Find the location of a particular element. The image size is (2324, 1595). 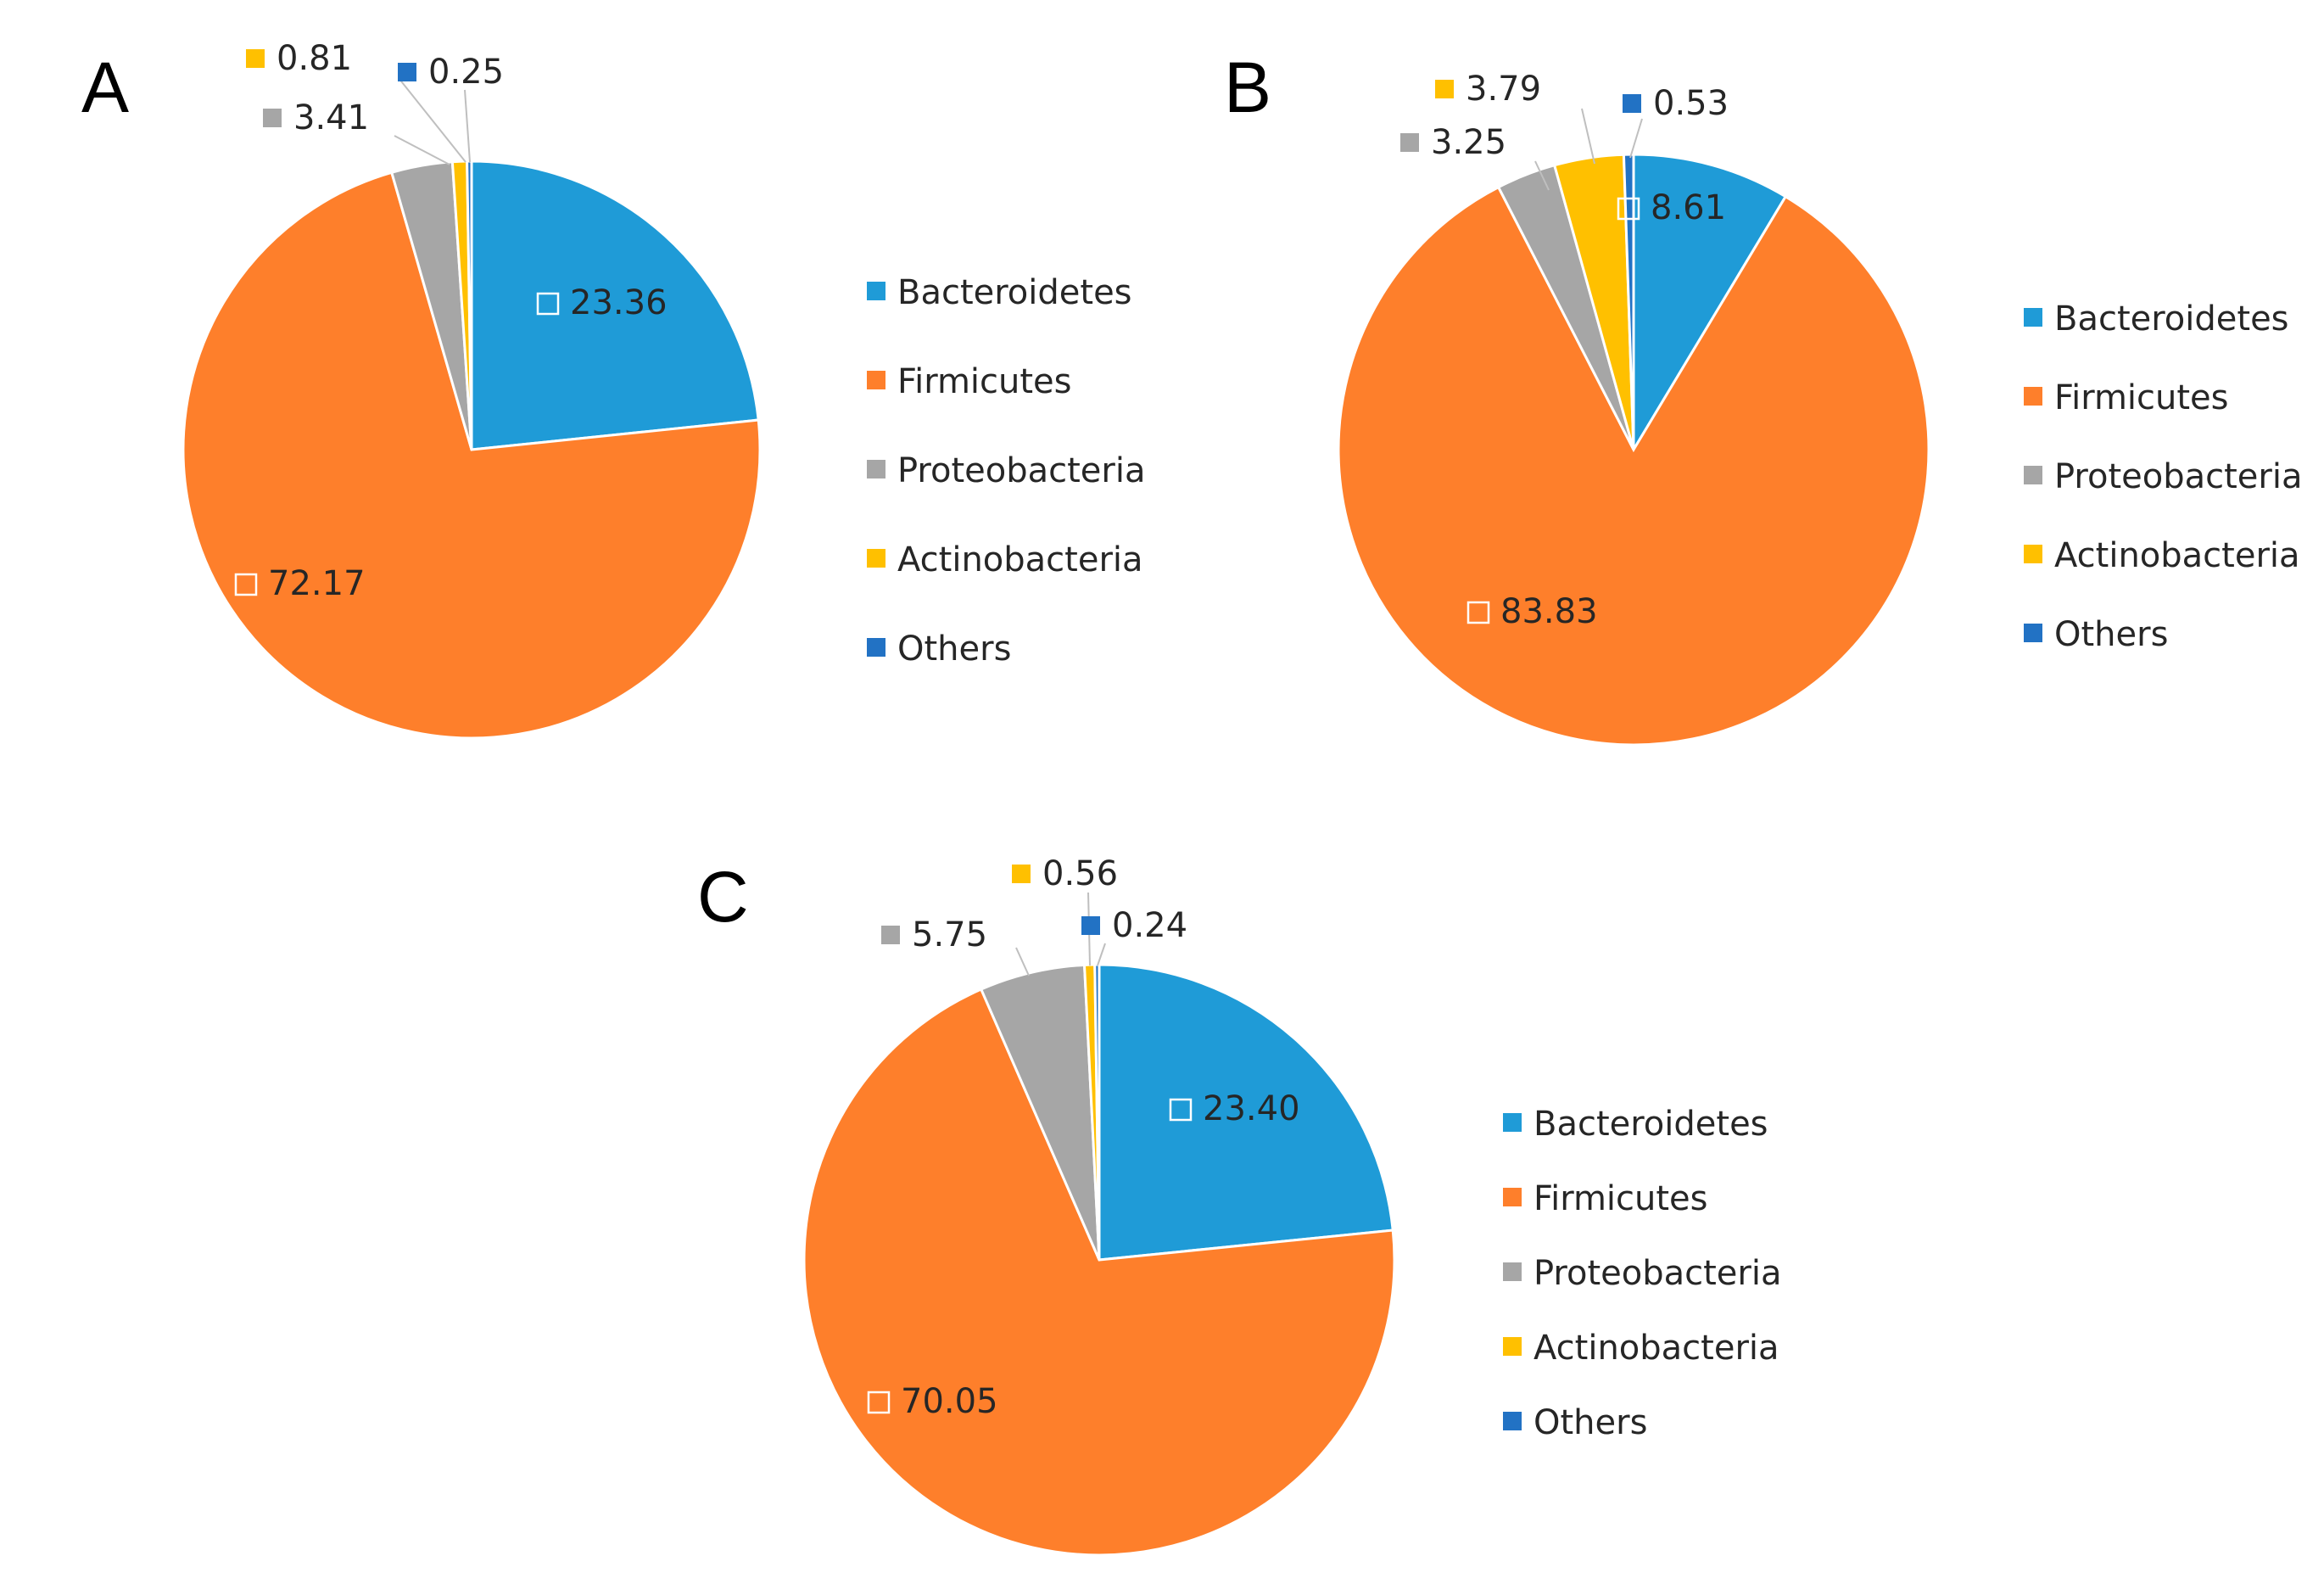

data-label-actinobacteria: 0.81 is located at coordinates (314, 58).